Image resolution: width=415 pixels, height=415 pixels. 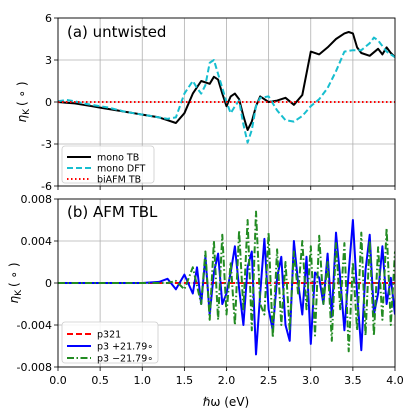 What do you see at coordinates (22, 119) in the screenshot?
I see `panel-a-ylabel-symbol: η` at bounding box center [22, 119].